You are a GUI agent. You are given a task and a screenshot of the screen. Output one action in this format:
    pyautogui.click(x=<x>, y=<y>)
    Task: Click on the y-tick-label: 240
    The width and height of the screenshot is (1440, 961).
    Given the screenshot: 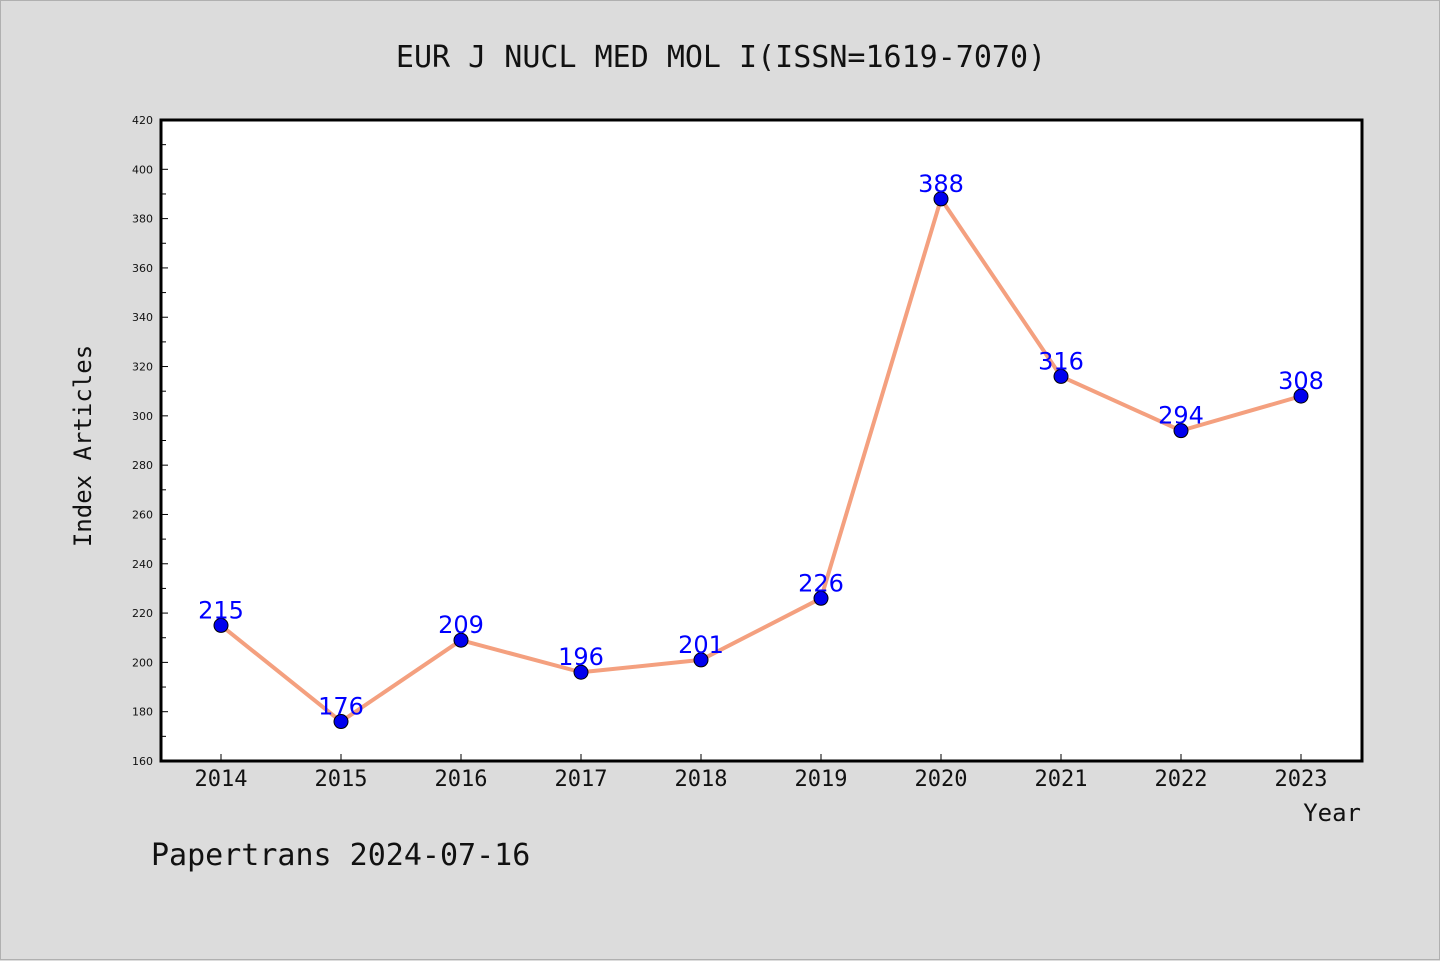 What is the action you would take?
    pyautogui.click(x=142, y=564)
    